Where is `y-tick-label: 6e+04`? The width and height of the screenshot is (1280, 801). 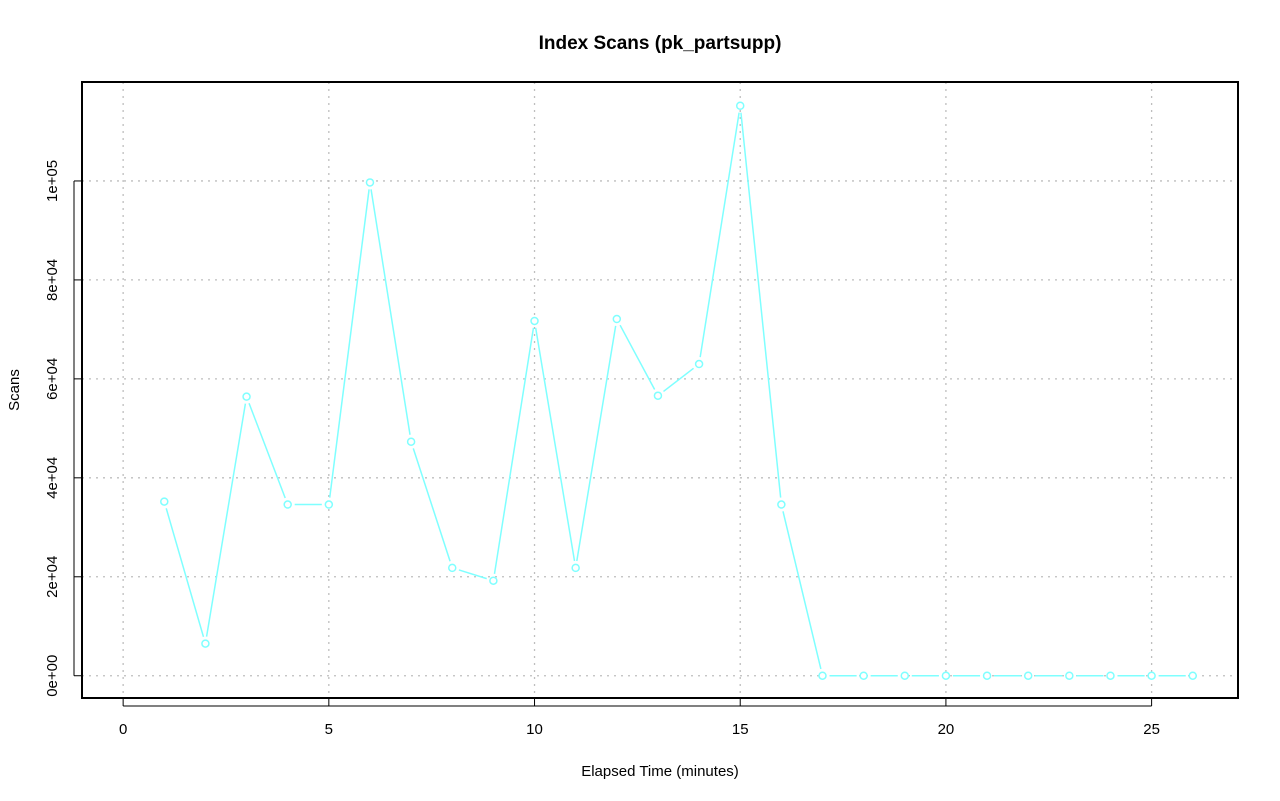
y-tick-label: 6e+04 is located at coordinates (52, 379).